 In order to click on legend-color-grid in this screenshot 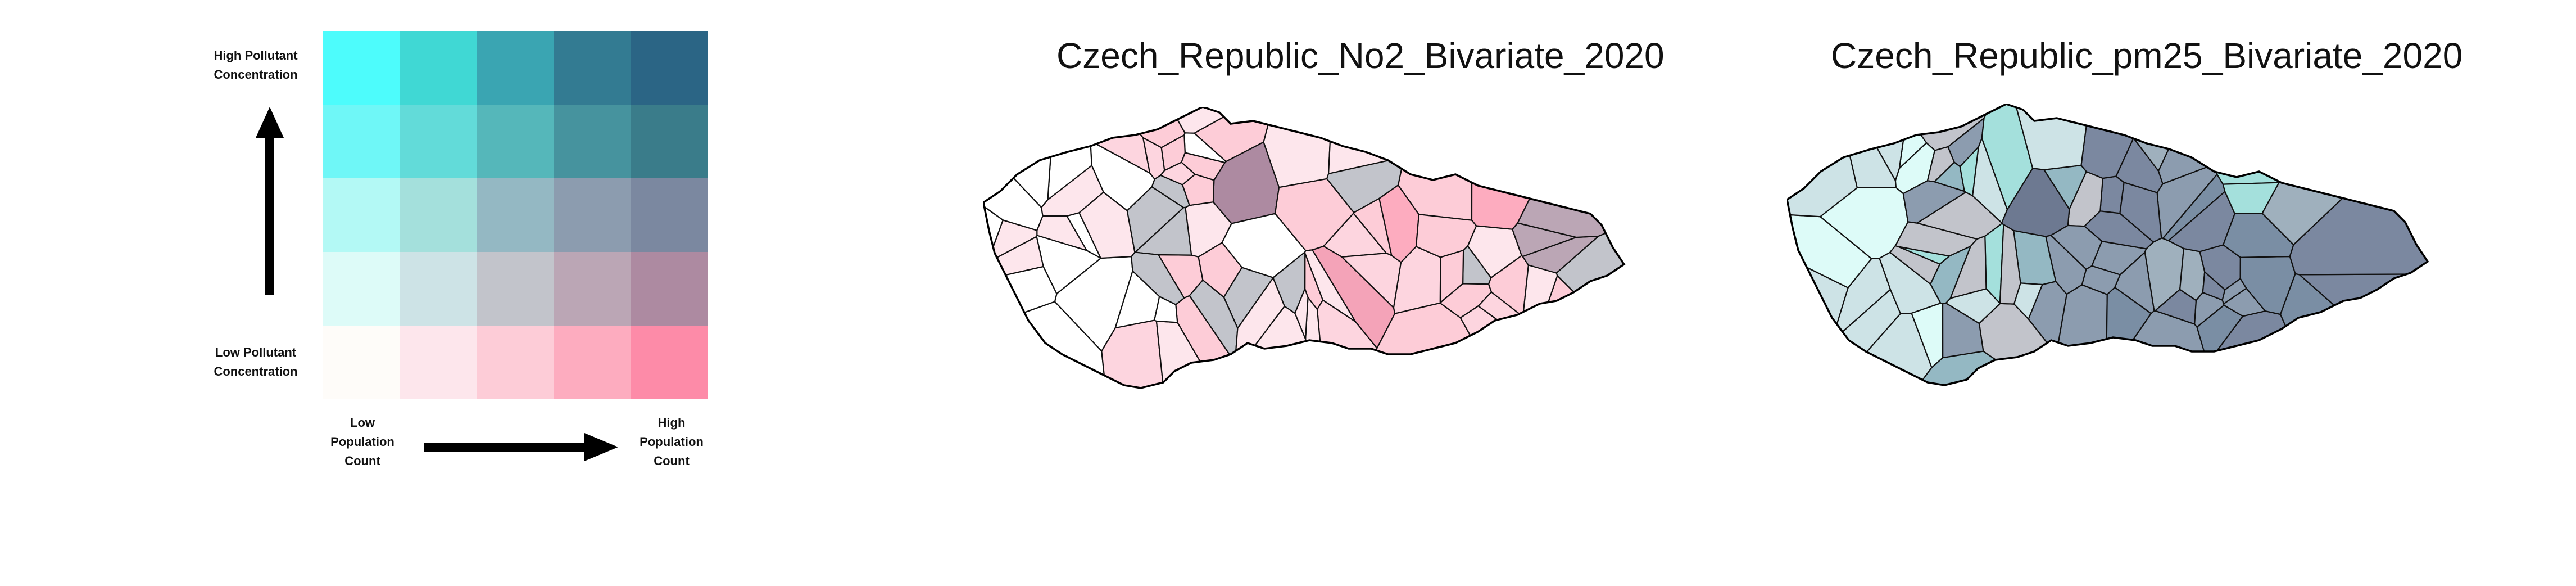, I will do `click(515, 215)`.